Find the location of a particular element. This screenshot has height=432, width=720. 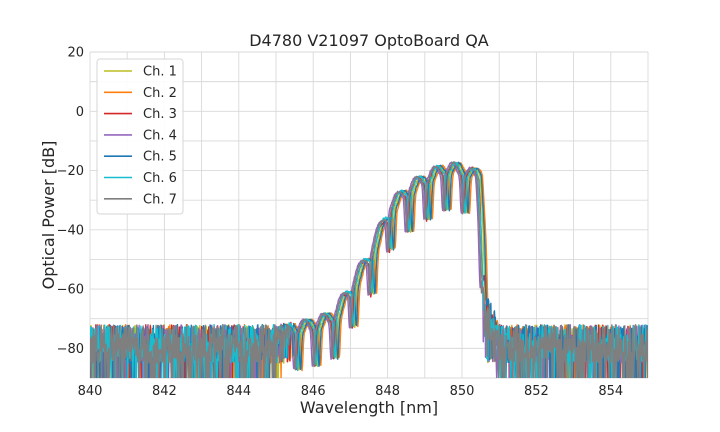

legend-label: Ch. 1 is located at coordinates (160, 72).